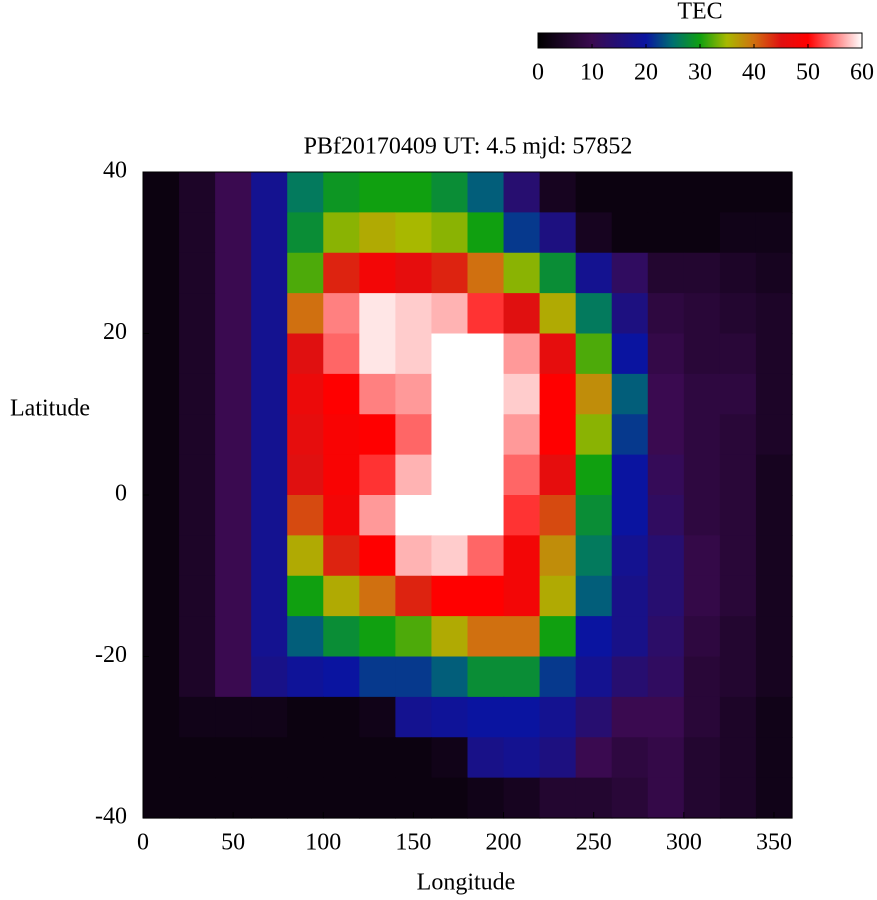 The width and height of the screenshot is (877, 900). I want to click on colorbar-tick-label: 50, so click(808, 73).